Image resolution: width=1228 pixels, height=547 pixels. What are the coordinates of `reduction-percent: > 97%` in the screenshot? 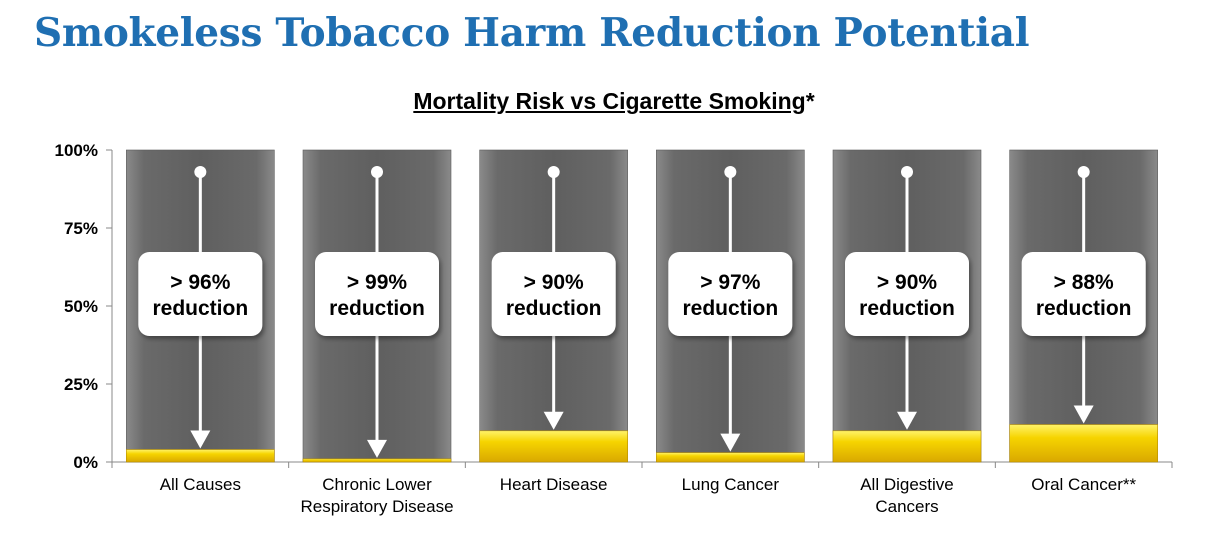 It's located at (730, 282).